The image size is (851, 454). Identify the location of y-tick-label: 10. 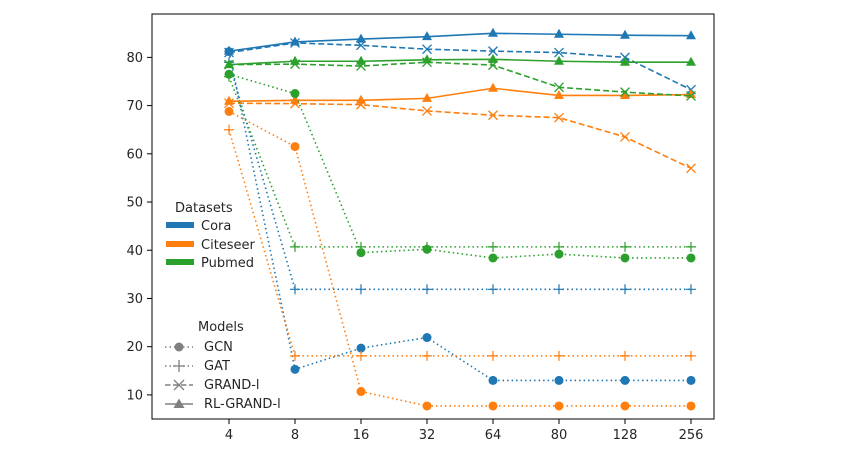
(134, 395).